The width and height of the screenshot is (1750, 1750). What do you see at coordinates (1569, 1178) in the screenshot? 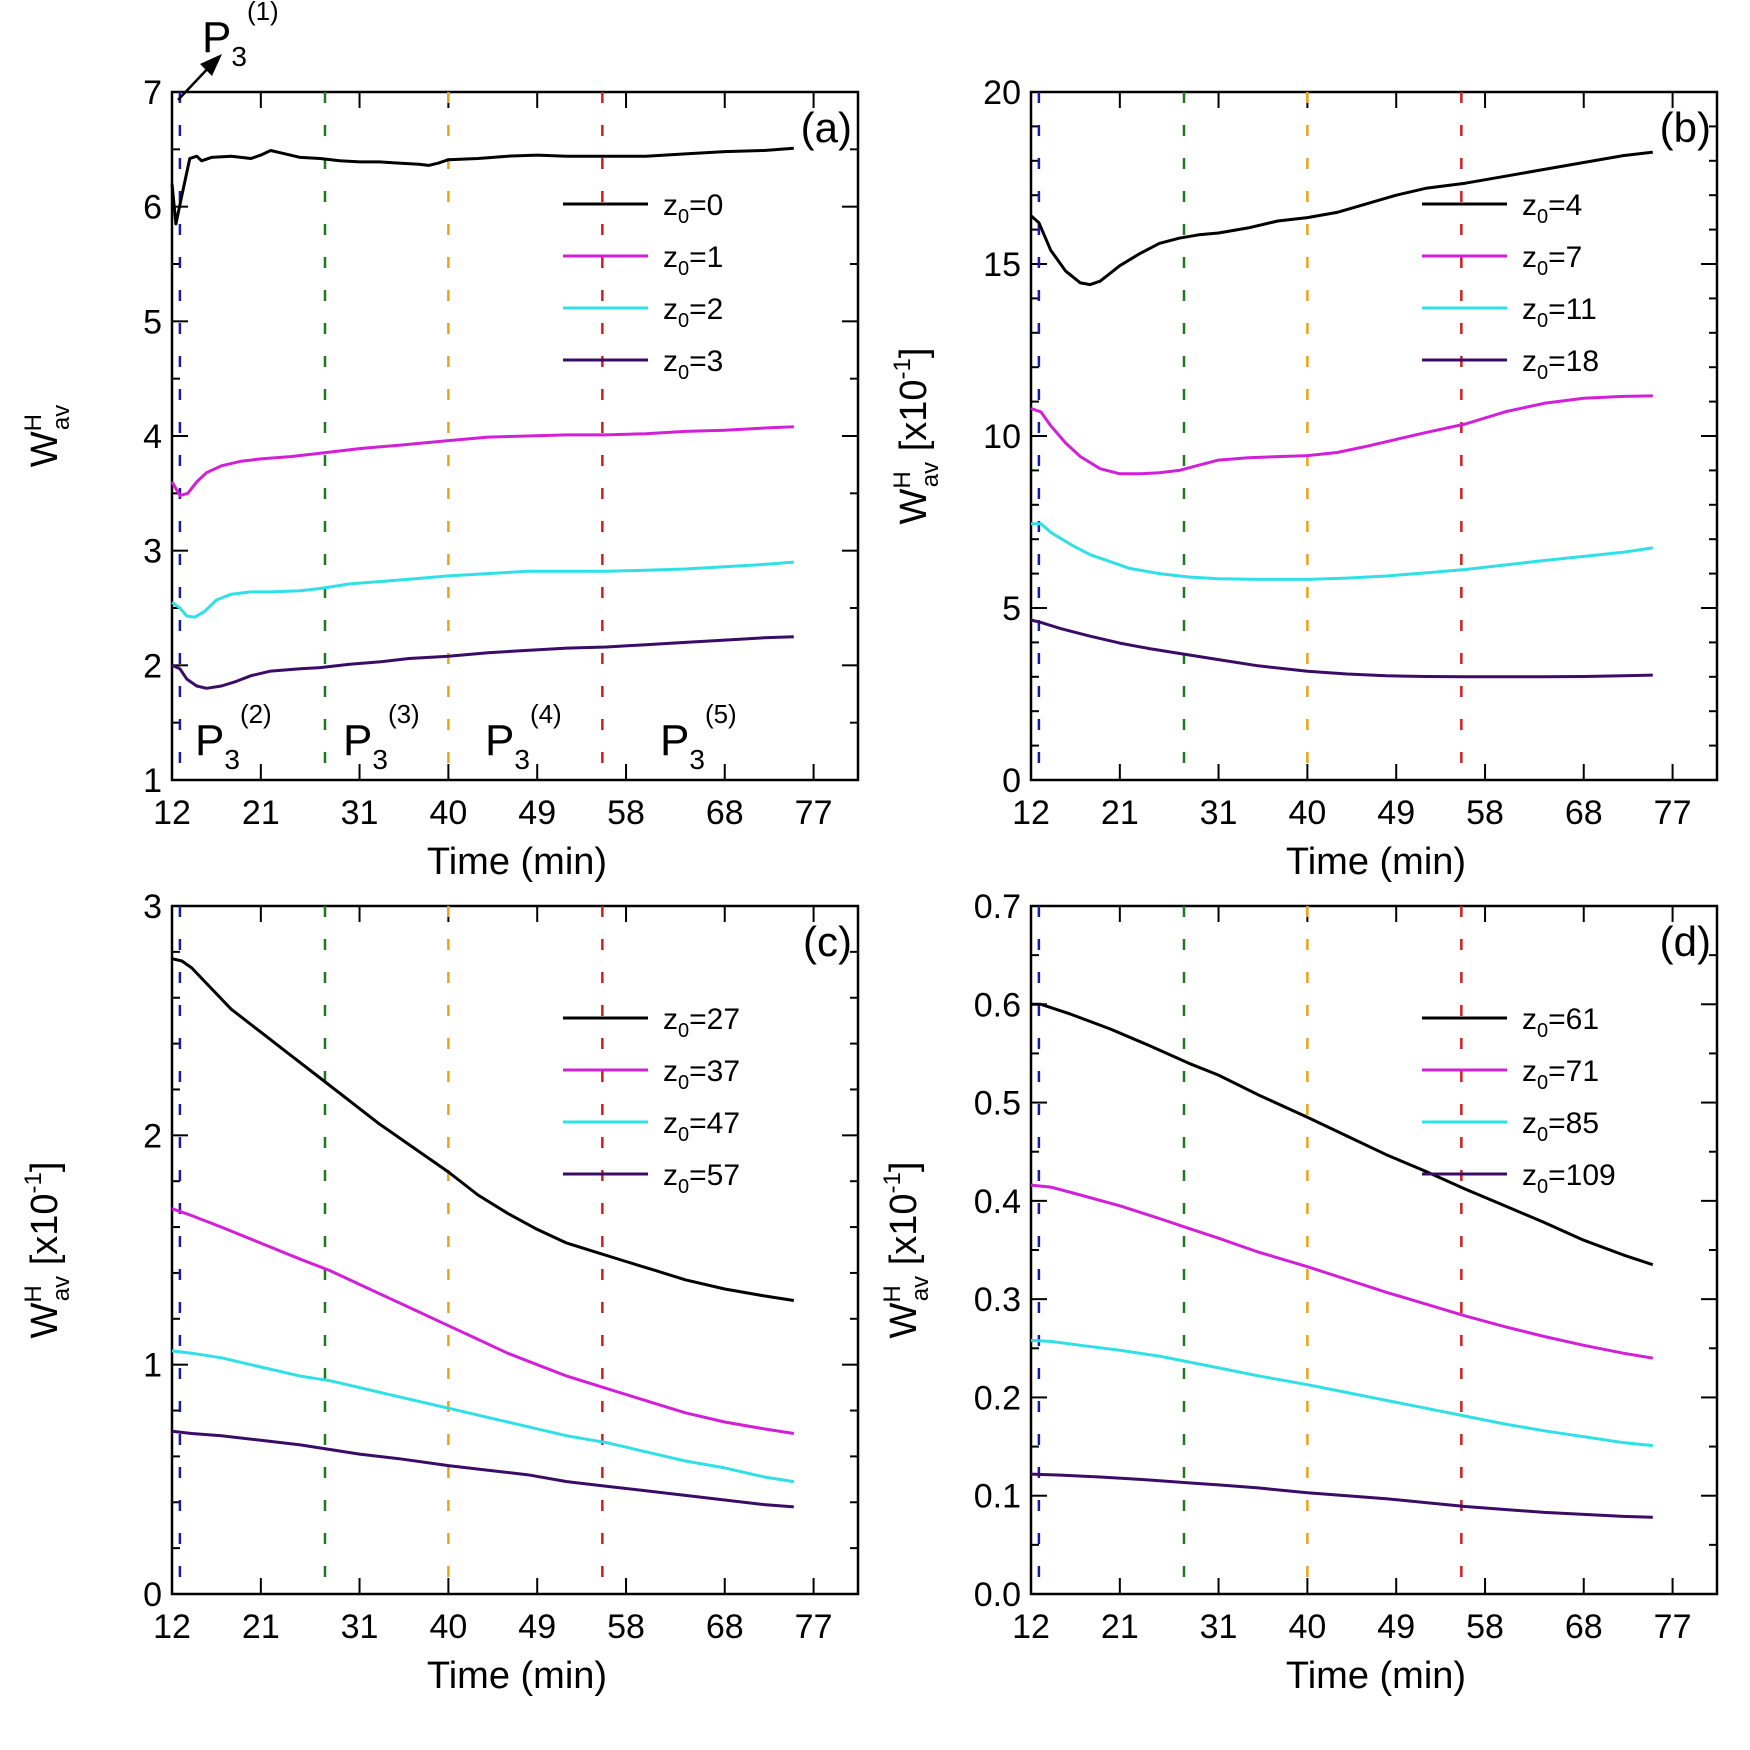
I see `legend-entry: z0=109` at bounding box center [1569, 1178].